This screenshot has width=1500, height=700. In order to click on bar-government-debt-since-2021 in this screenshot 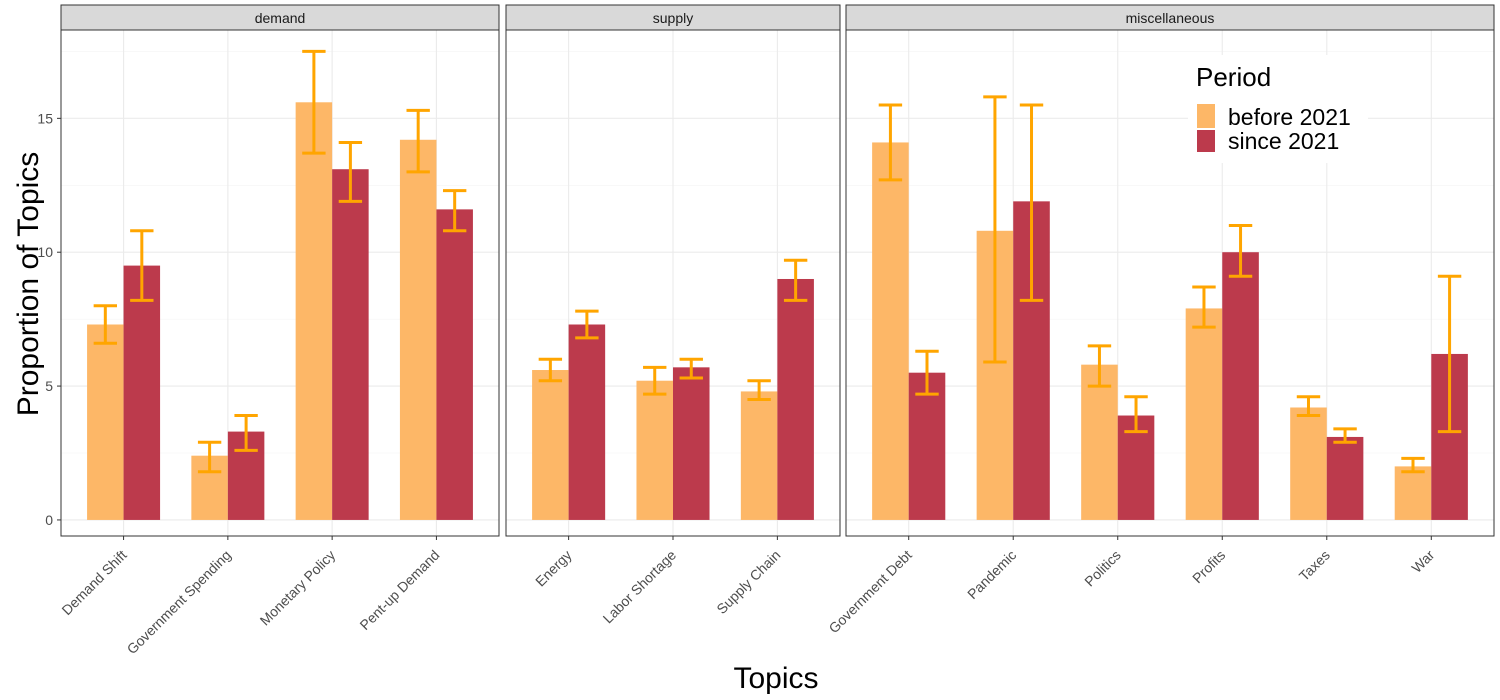, I will do `click(927, 446)`.